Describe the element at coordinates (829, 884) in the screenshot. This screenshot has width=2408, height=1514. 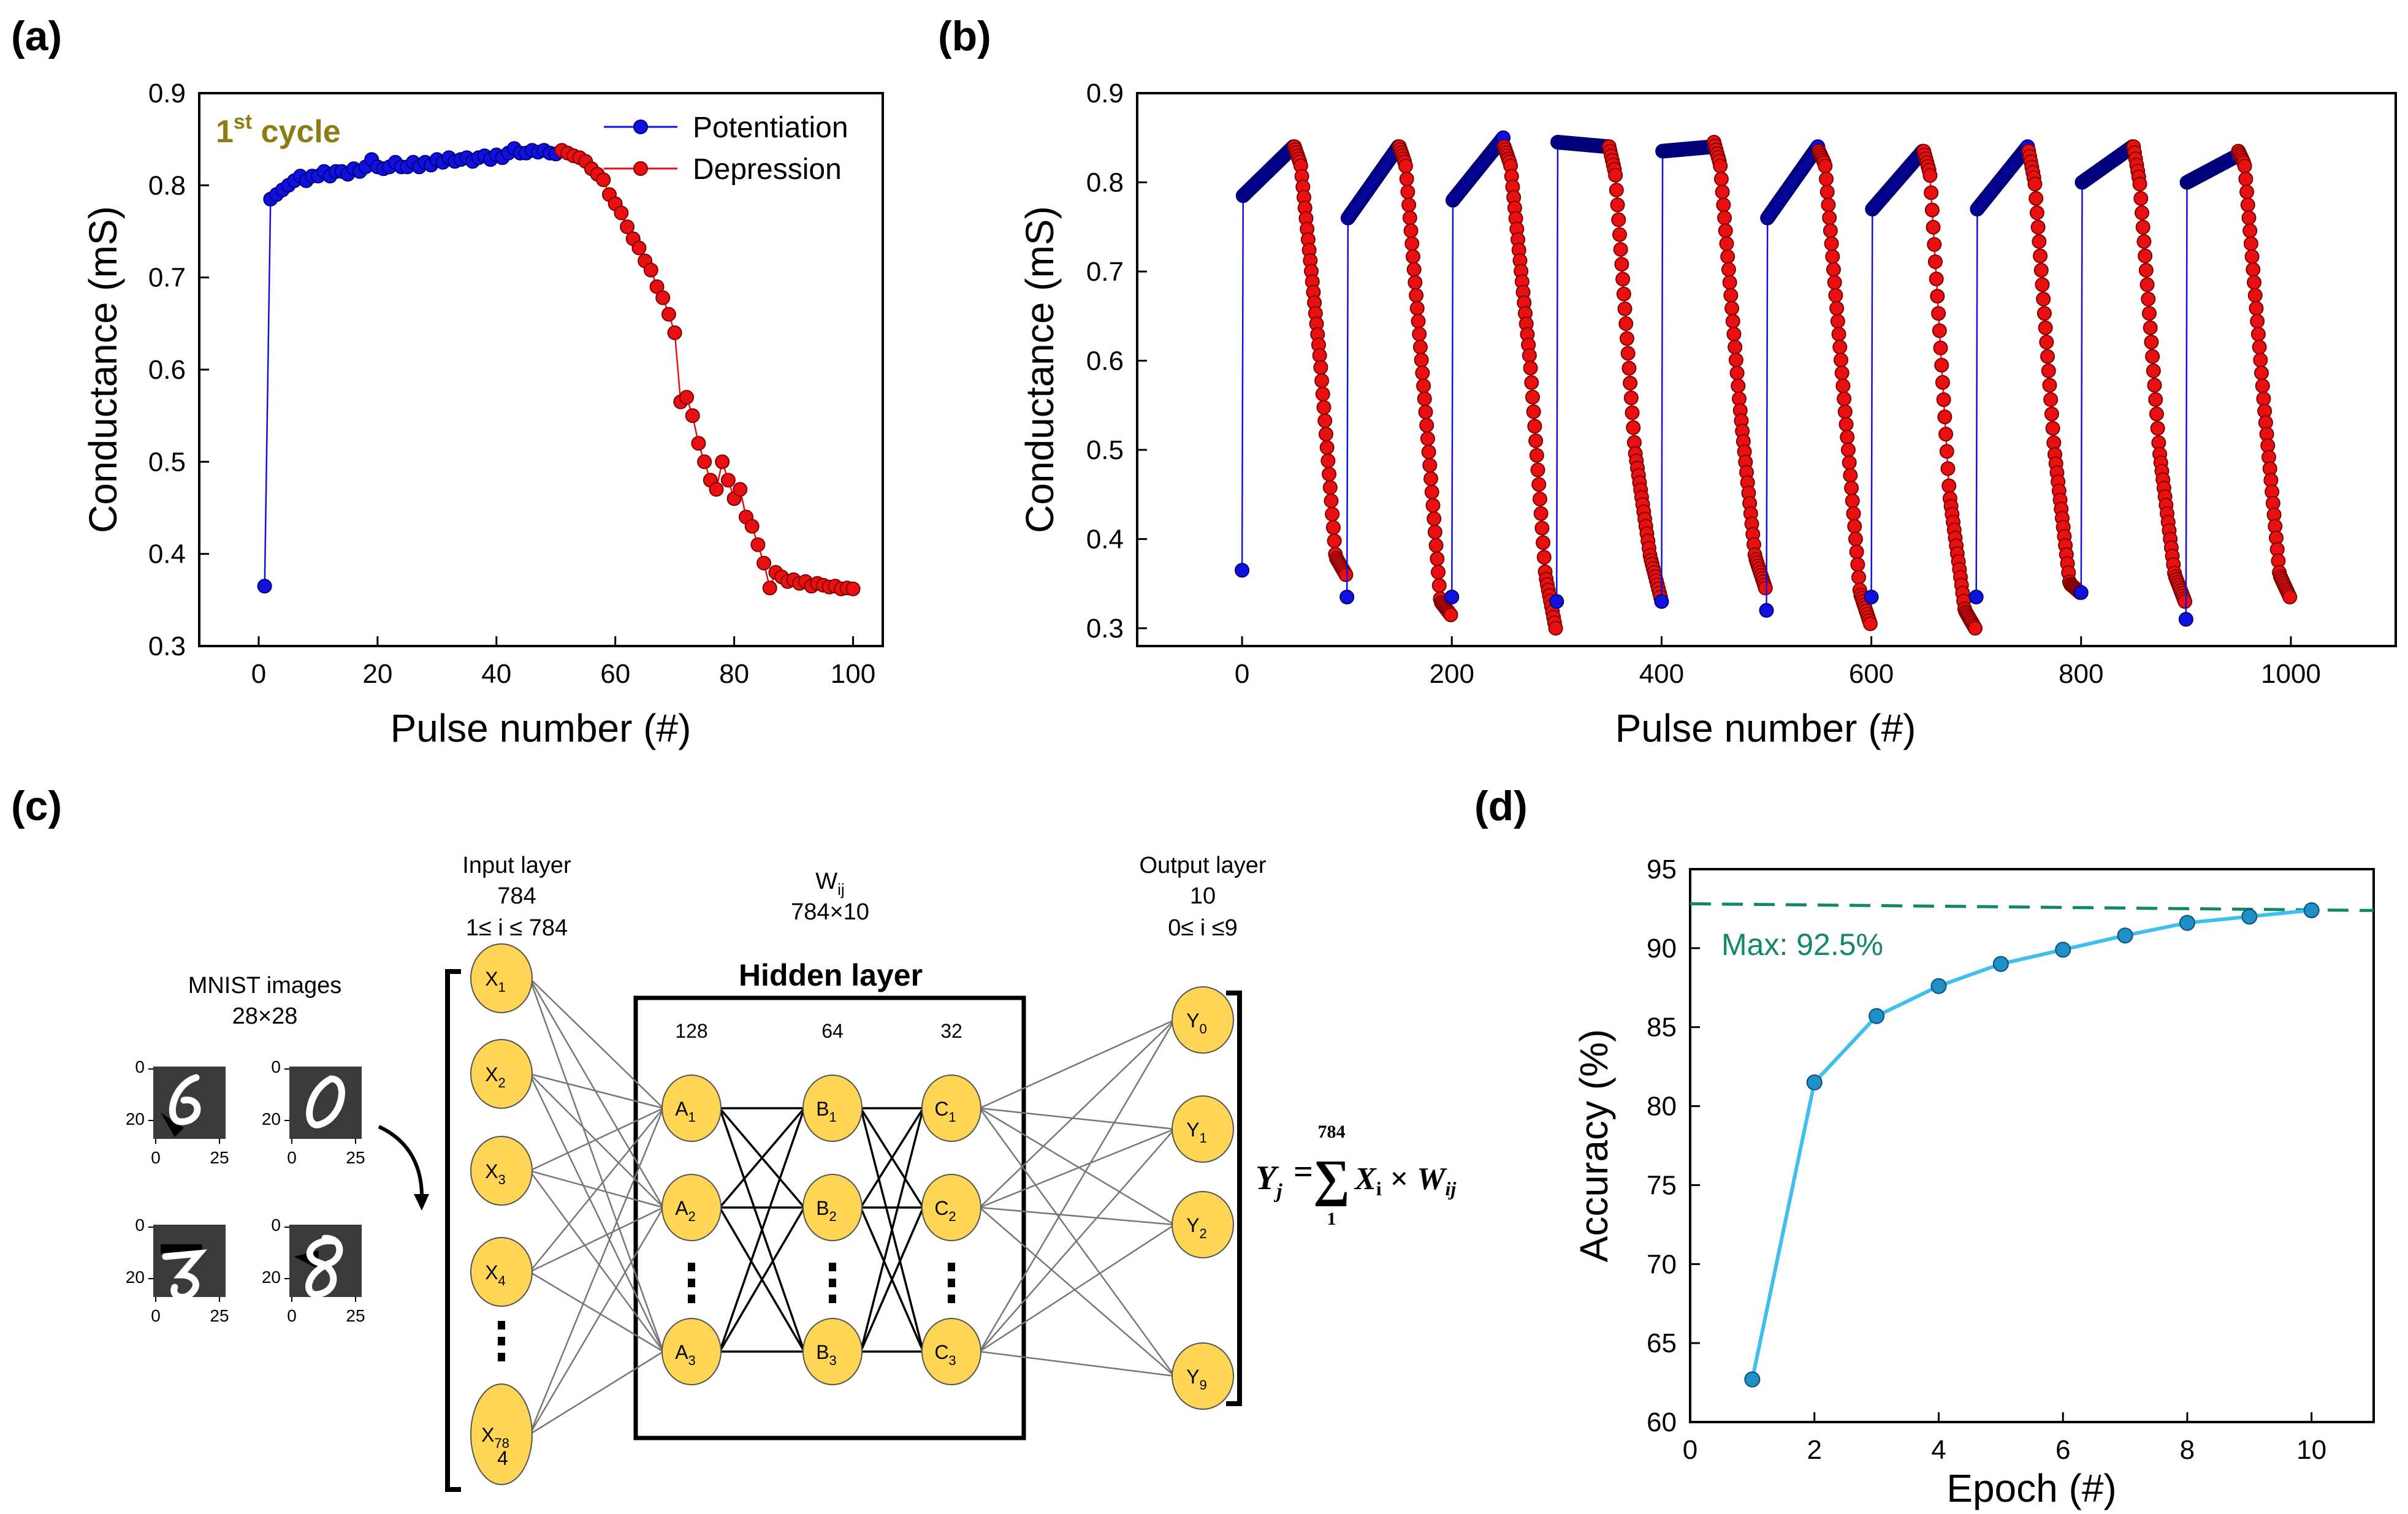
I see `weights-symbol: Wij` at that location.